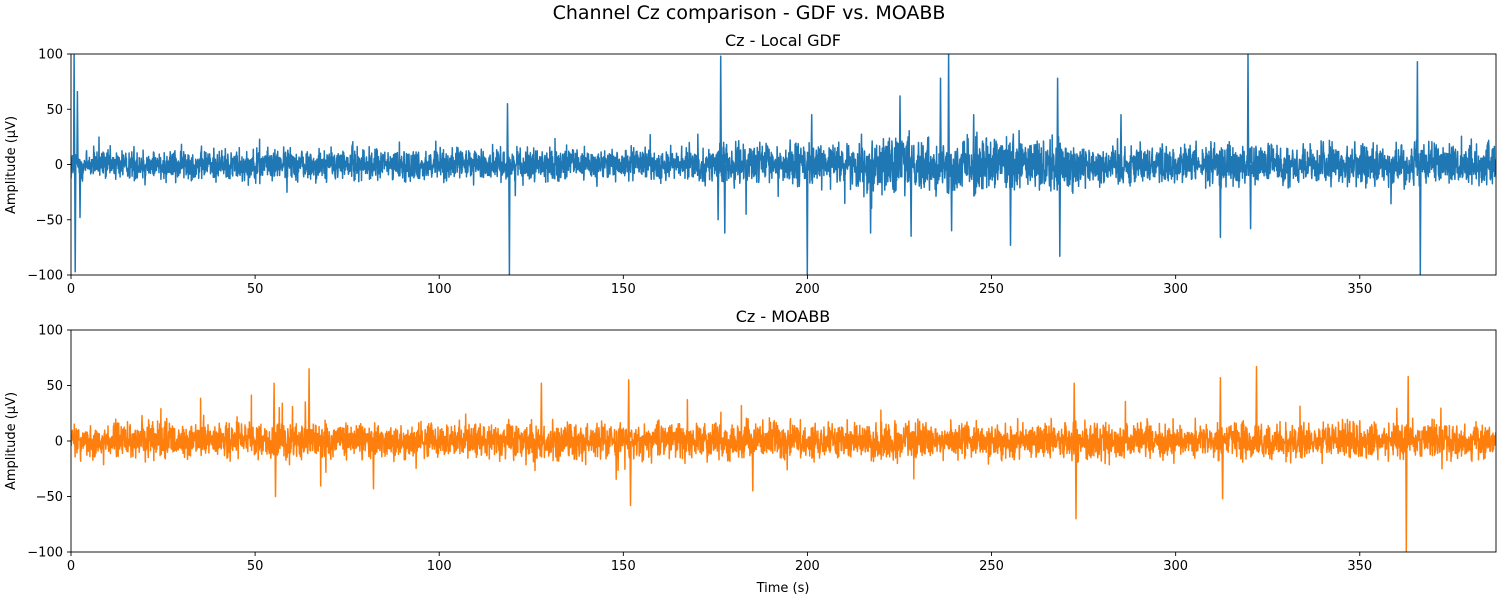  I want to click on top-subplot-title: Cz - Local GDF, so click(783, 40).